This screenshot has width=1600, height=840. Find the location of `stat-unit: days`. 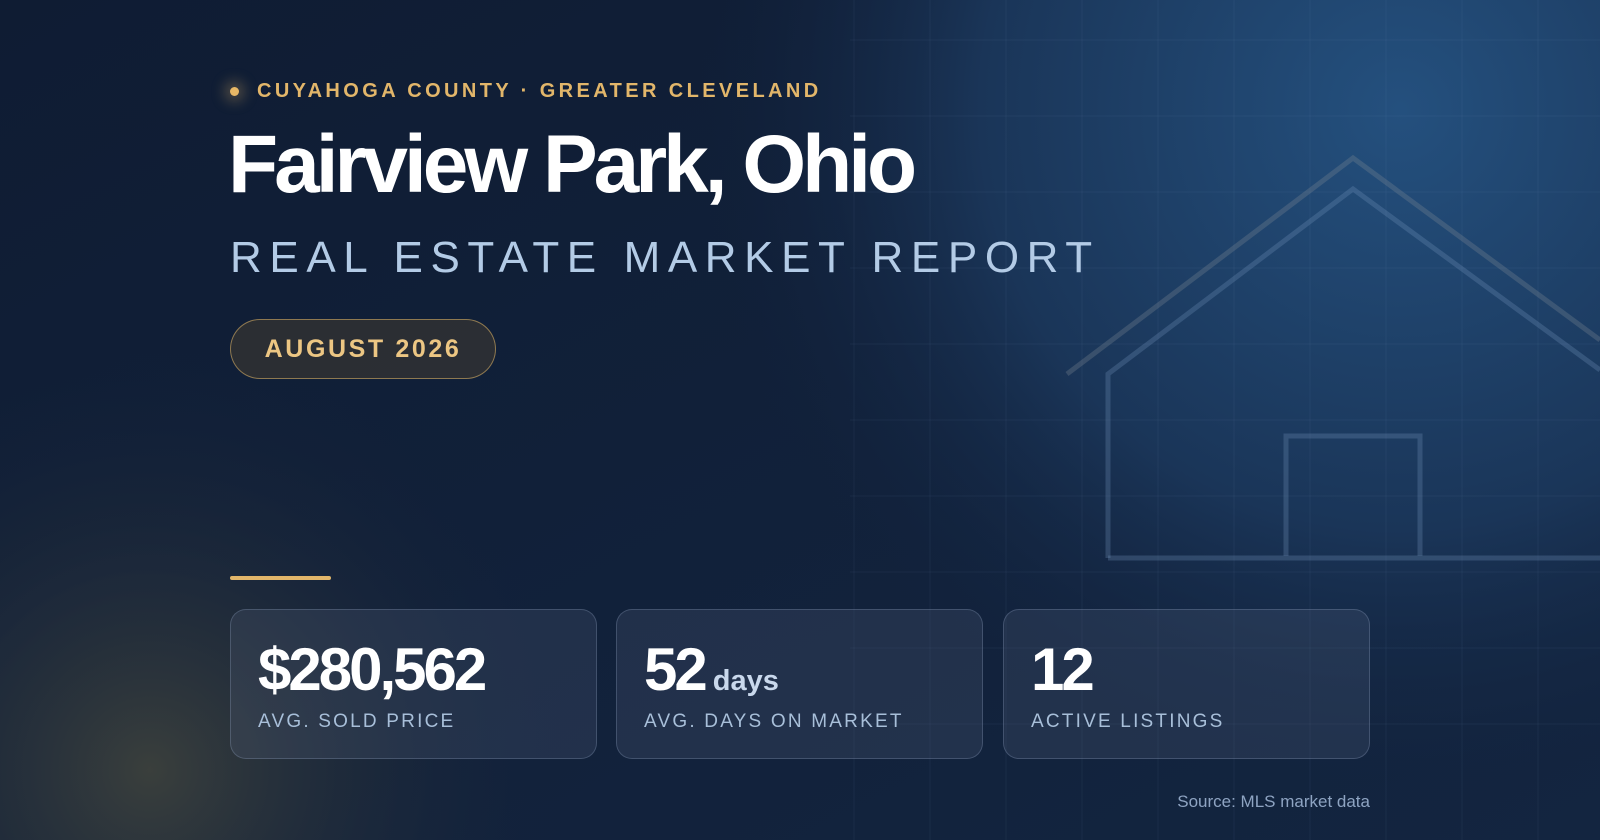

stat-unit: days is located at coordinates (745, 681).